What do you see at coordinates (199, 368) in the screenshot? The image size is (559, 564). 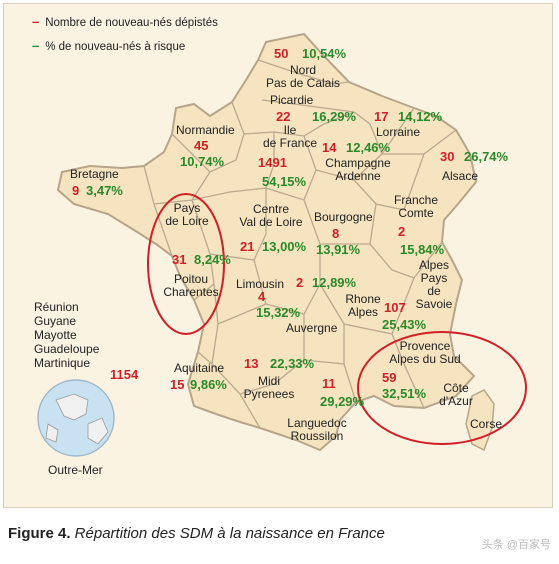 I see `label-aquitaine: Aquitaine` at bounding box center [199, 368].